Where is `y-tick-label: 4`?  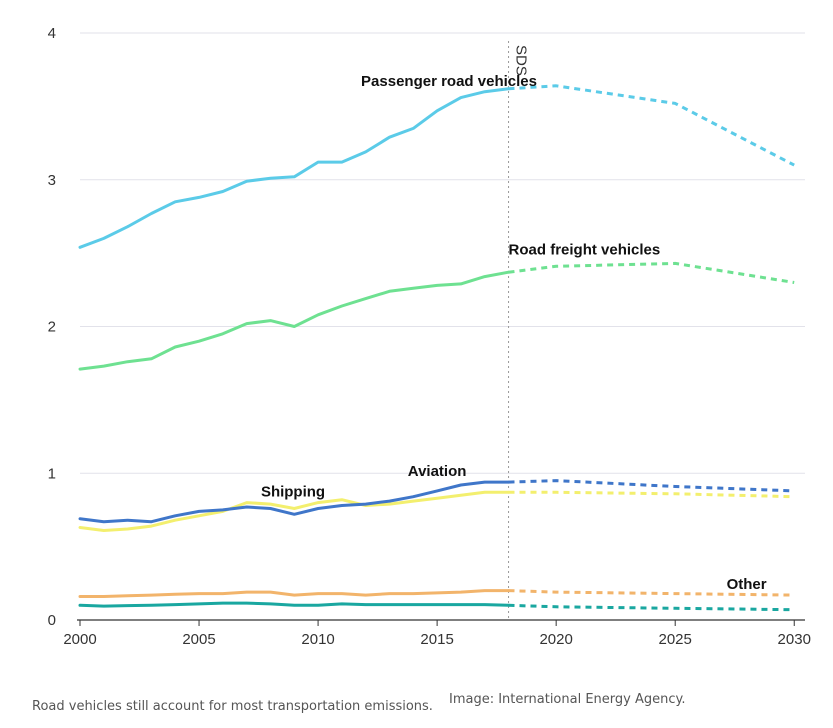 y-tick-label: 4 is located at coordinates (52, 33).